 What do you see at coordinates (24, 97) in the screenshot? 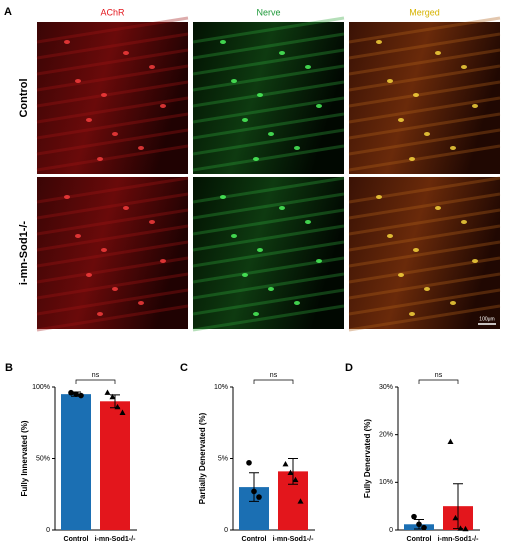
I see `row-label: Control` at bounding box center [24, 97].